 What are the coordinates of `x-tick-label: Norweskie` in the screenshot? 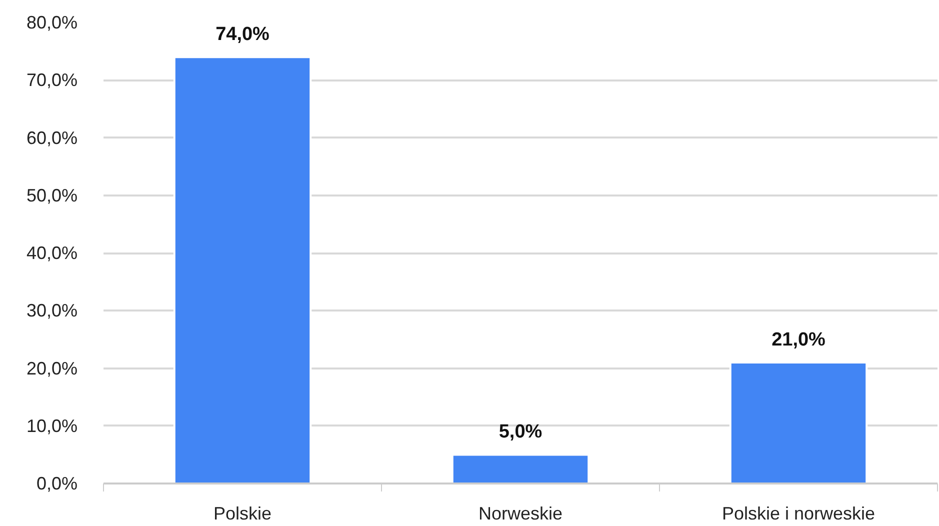 It's located at (520, 514).